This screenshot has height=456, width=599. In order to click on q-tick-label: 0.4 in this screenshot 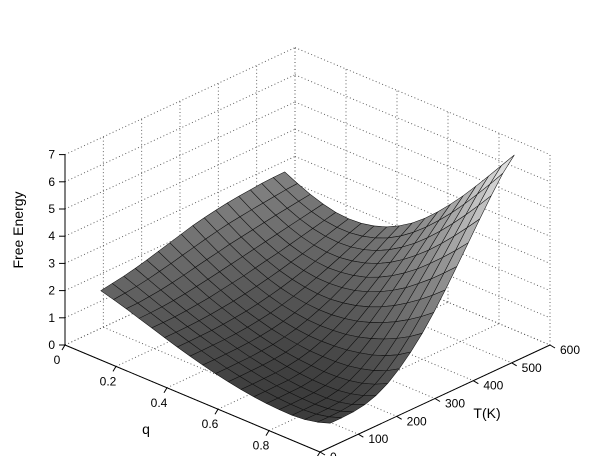, I will do `click(159, 403)`.